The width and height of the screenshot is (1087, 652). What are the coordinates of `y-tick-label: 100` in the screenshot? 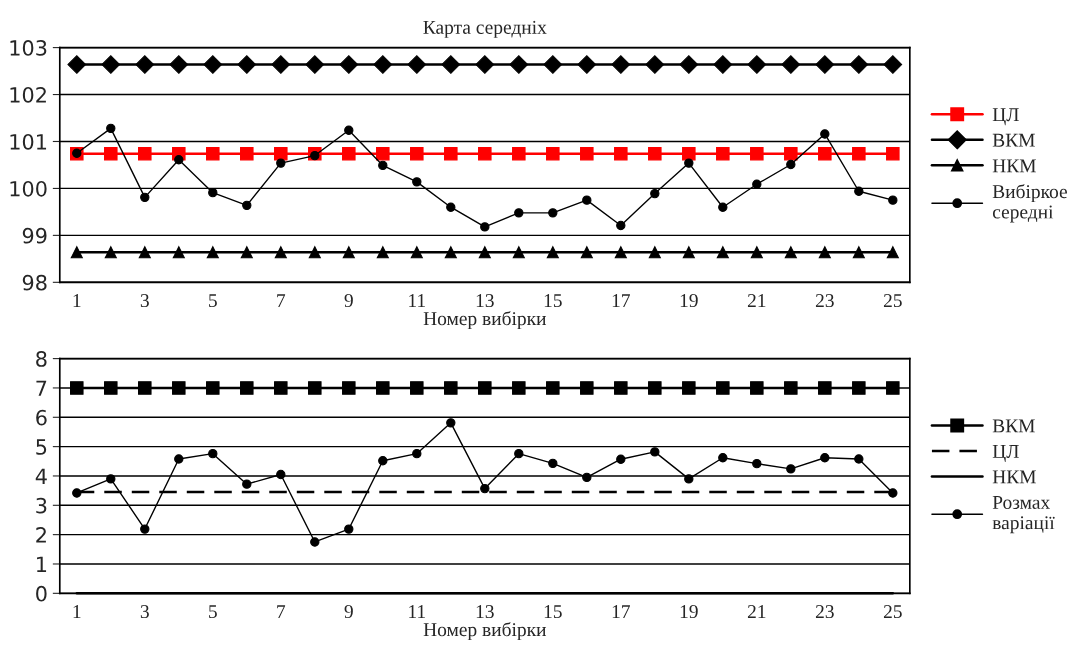 It's located at (28, 188).